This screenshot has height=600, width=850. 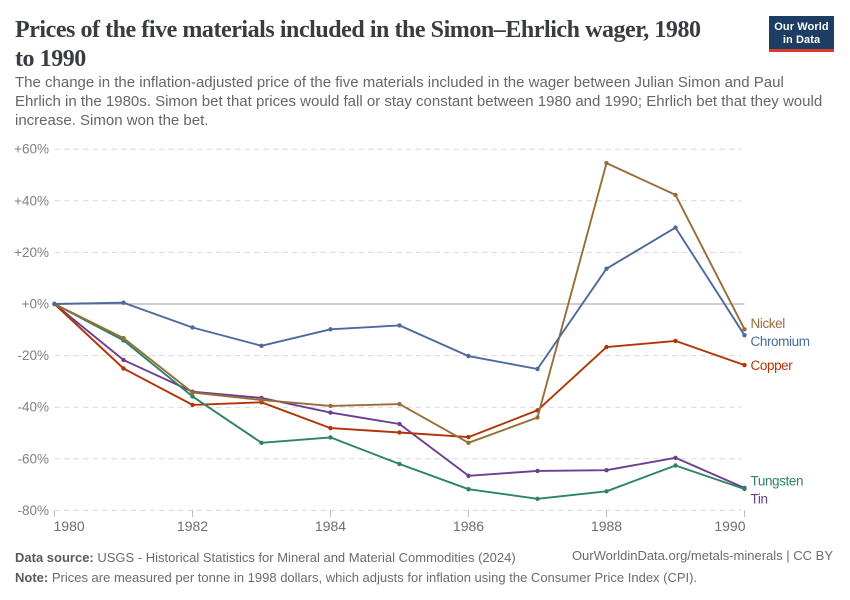 I want to click on svg-text: +0%, so click(x=35, y=304).